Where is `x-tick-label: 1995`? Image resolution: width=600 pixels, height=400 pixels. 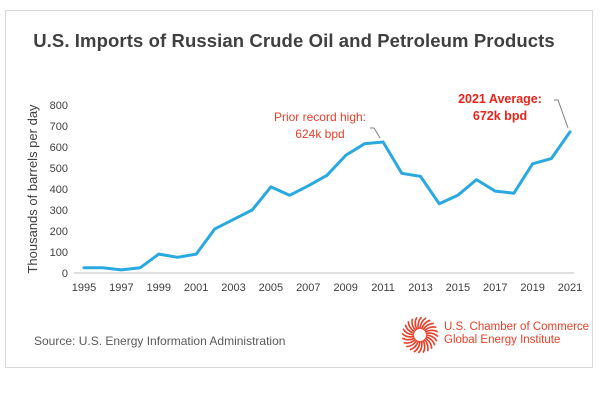
x-tick-label: 1995 is located at coordinates (84, 288).